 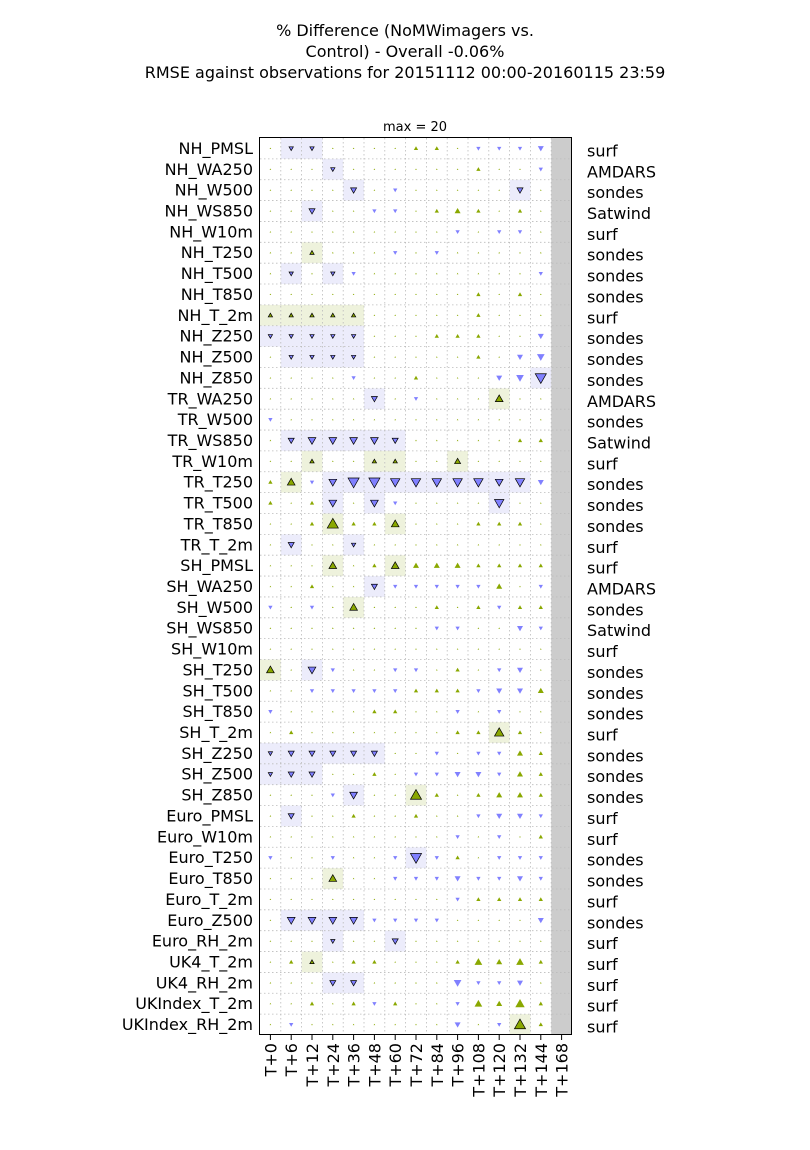 What do you see at coordinates (204, 983) in the screenshot?
I see `row-label: UK4_RH_2m` at bounding box center [204, 983].